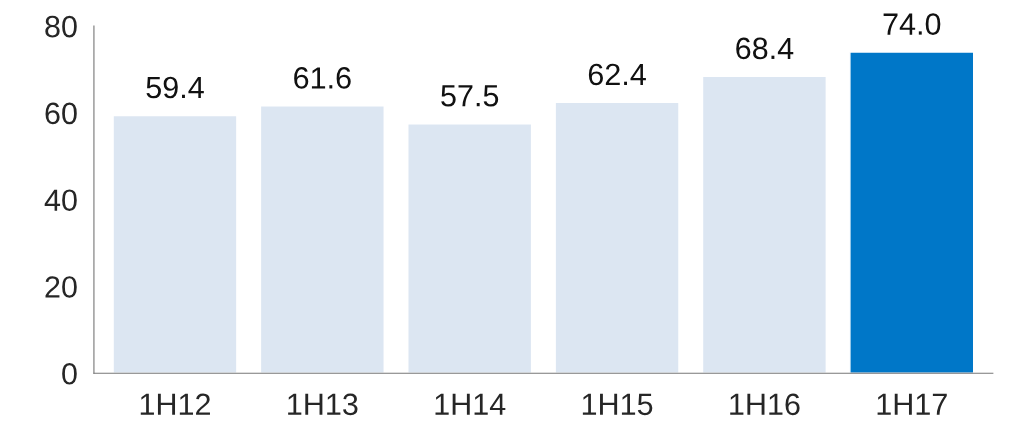 The width and height of the screenshot is (1010, 434). Describe the element at coordinates (912, 24) in the screenshot. I see `data-label: 74.0` at that location.